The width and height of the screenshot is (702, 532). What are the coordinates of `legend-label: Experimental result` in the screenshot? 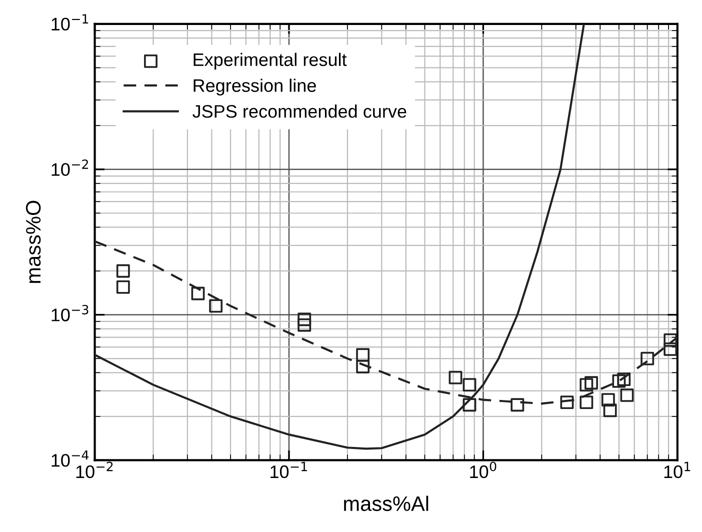 It's located at (270, 61).